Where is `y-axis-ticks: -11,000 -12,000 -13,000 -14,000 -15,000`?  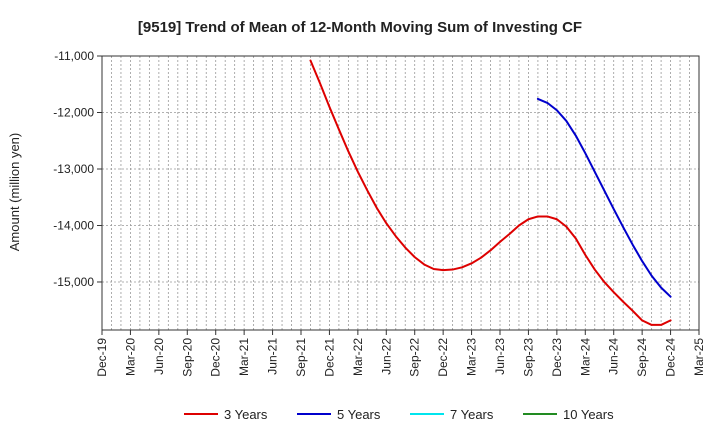
y-axis-ticks: -11,000 -12,000 -13,000 -14,000 -15,000 is located at coordinates (77, 169).